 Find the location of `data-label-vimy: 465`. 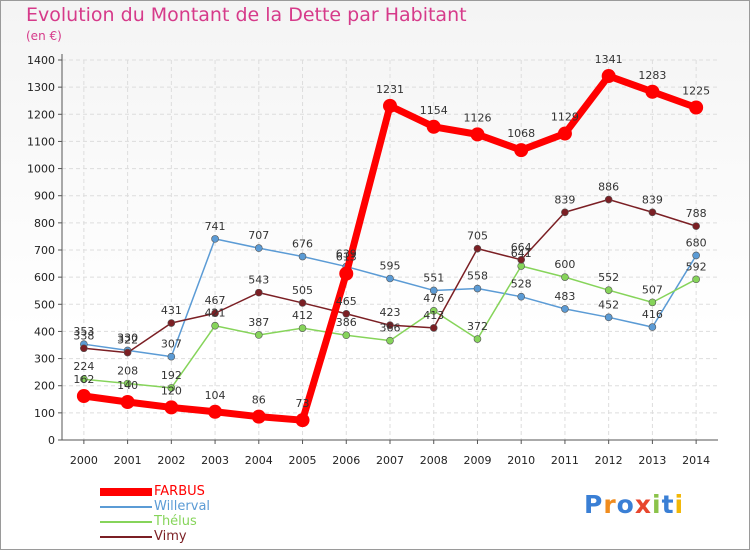

data-label-vimy: 465 is located at coordinates (346, 301).